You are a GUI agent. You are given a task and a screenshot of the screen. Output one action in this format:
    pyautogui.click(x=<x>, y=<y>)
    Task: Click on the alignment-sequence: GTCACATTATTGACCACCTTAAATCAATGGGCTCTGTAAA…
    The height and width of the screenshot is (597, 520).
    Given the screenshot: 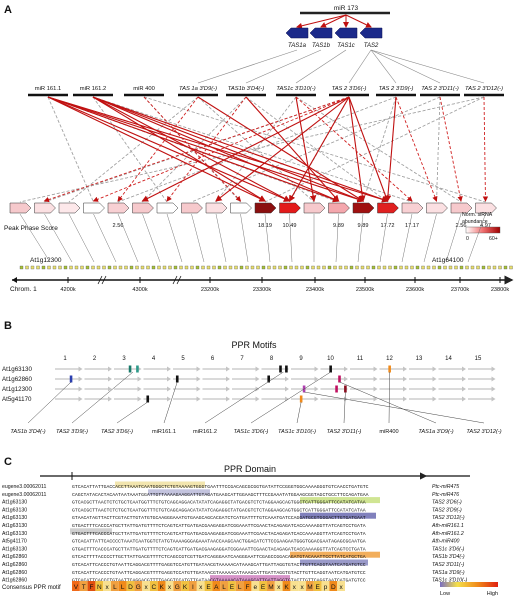 What is the action you would take?
    pyautogui.click(x=220, y=487)
    